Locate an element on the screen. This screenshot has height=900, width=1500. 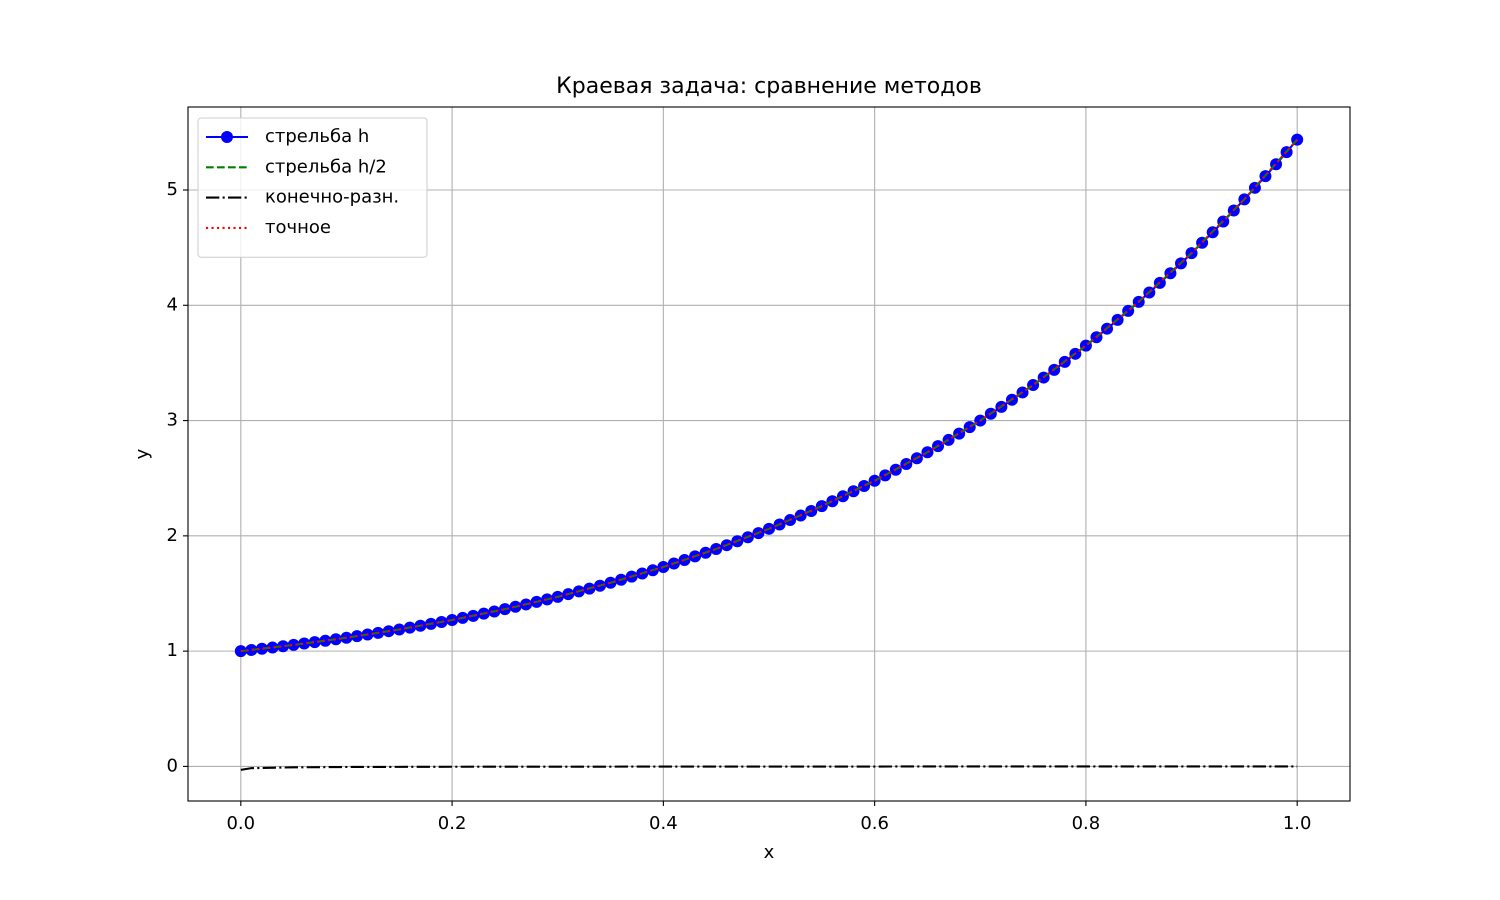
series-line is located at coordinates (769, 768).